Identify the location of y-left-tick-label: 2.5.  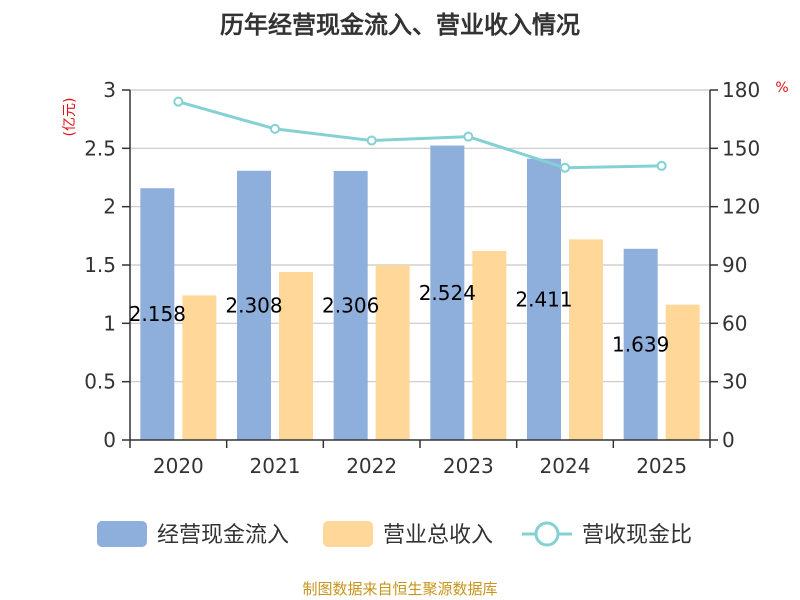
(100, 148).